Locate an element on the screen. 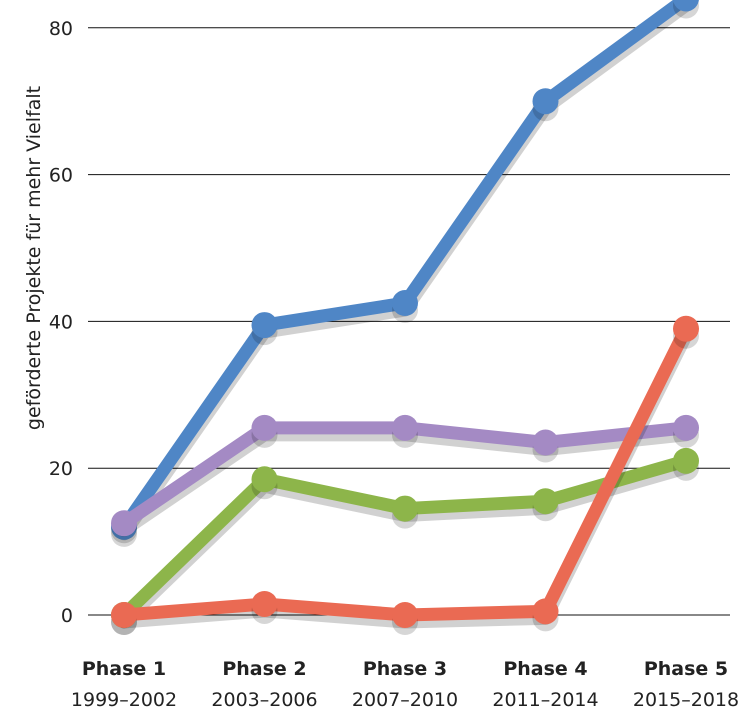 The height and width of the screenshot is (716, 748). x-category-name: Phase 3 is located at coordinates (405, 669).